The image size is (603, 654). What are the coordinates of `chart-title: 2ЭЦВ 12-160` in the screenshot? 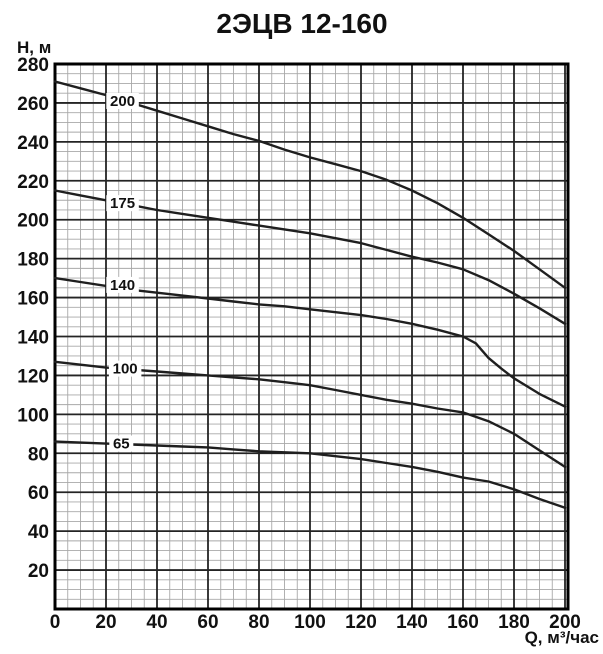 It's located at (301, 23).